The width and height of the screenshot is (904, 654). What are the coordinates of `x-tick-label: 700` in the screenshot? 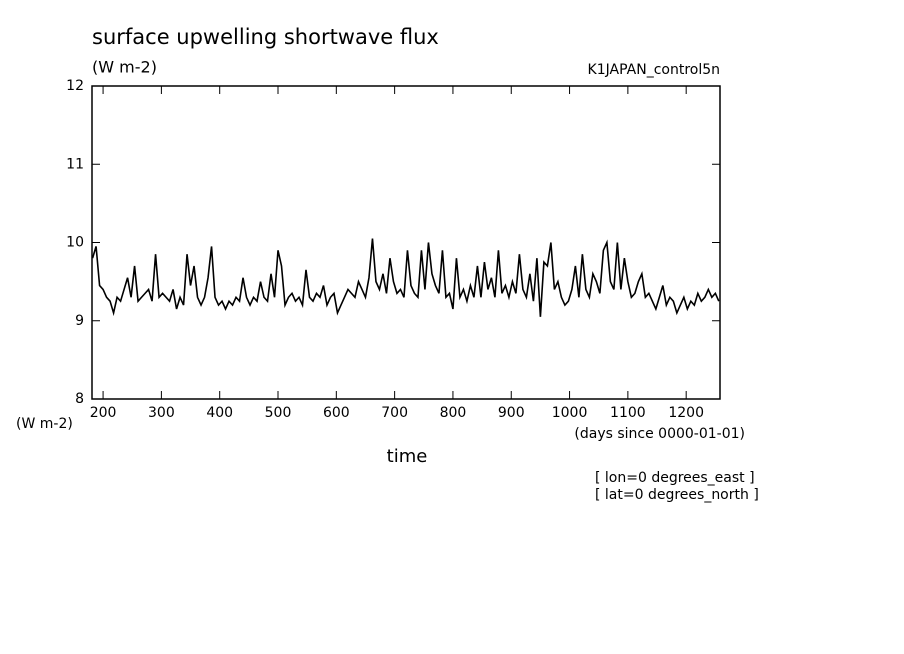 It's located at (394, 413).